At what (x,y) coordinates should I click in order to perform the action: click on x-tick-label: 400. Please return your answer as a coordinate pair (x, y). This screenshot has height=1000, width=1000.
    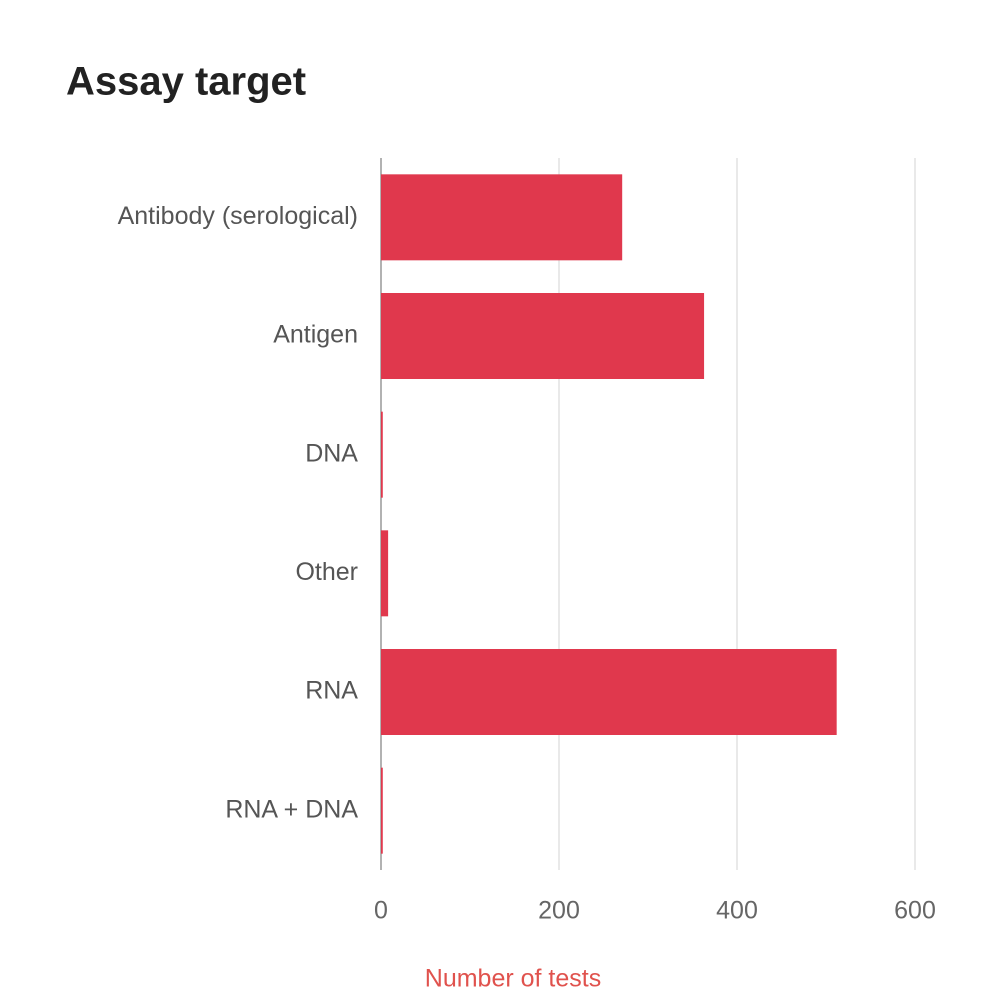
    Looking at the image, I should click on (737, 911).